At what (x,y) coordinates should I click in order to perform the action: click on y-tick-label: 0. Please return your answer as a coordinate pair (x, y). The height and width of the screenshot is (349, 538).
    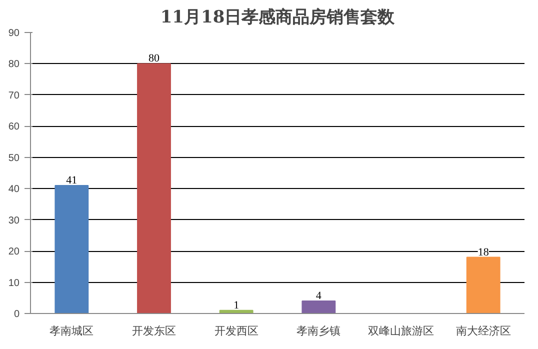
    Looking at the image, I should click on (17, 314).